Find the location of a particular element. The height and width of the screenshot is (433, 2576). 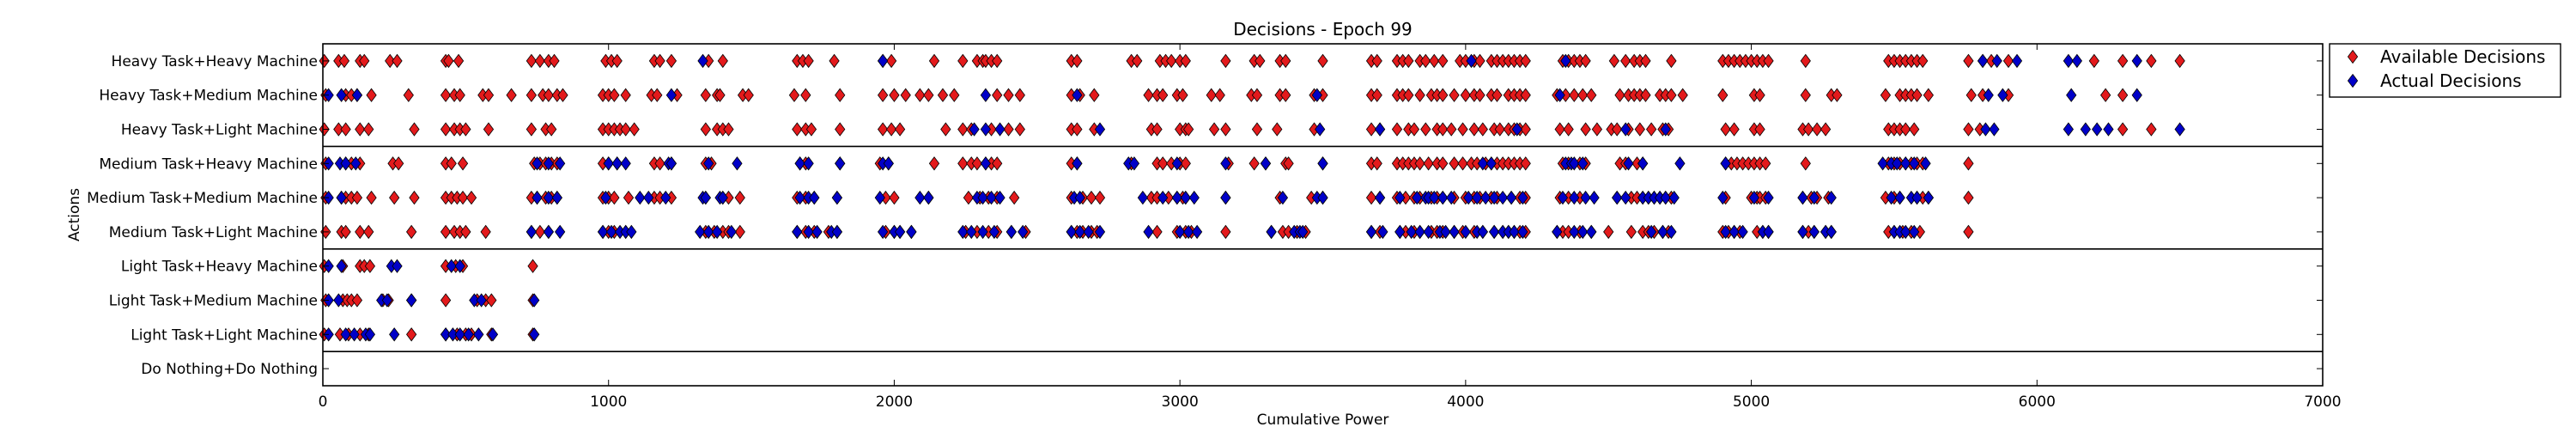

x-tick-label: 1000 is located at coordinates (608, 402).